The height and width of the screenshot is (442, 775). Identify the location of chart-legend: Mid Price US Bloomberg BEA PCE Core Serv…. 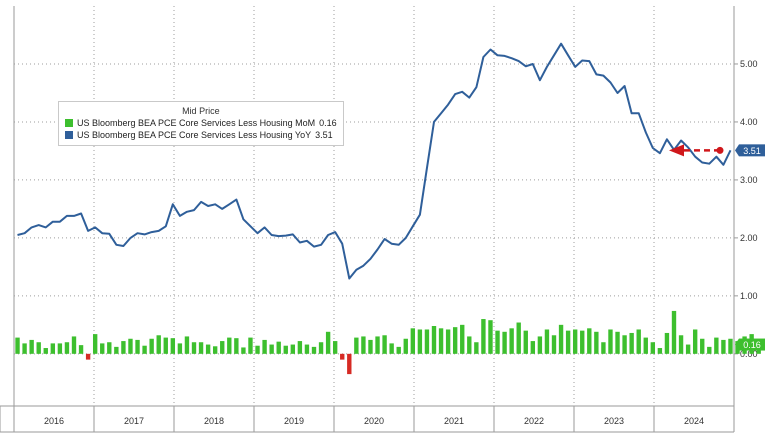
(201, 123).